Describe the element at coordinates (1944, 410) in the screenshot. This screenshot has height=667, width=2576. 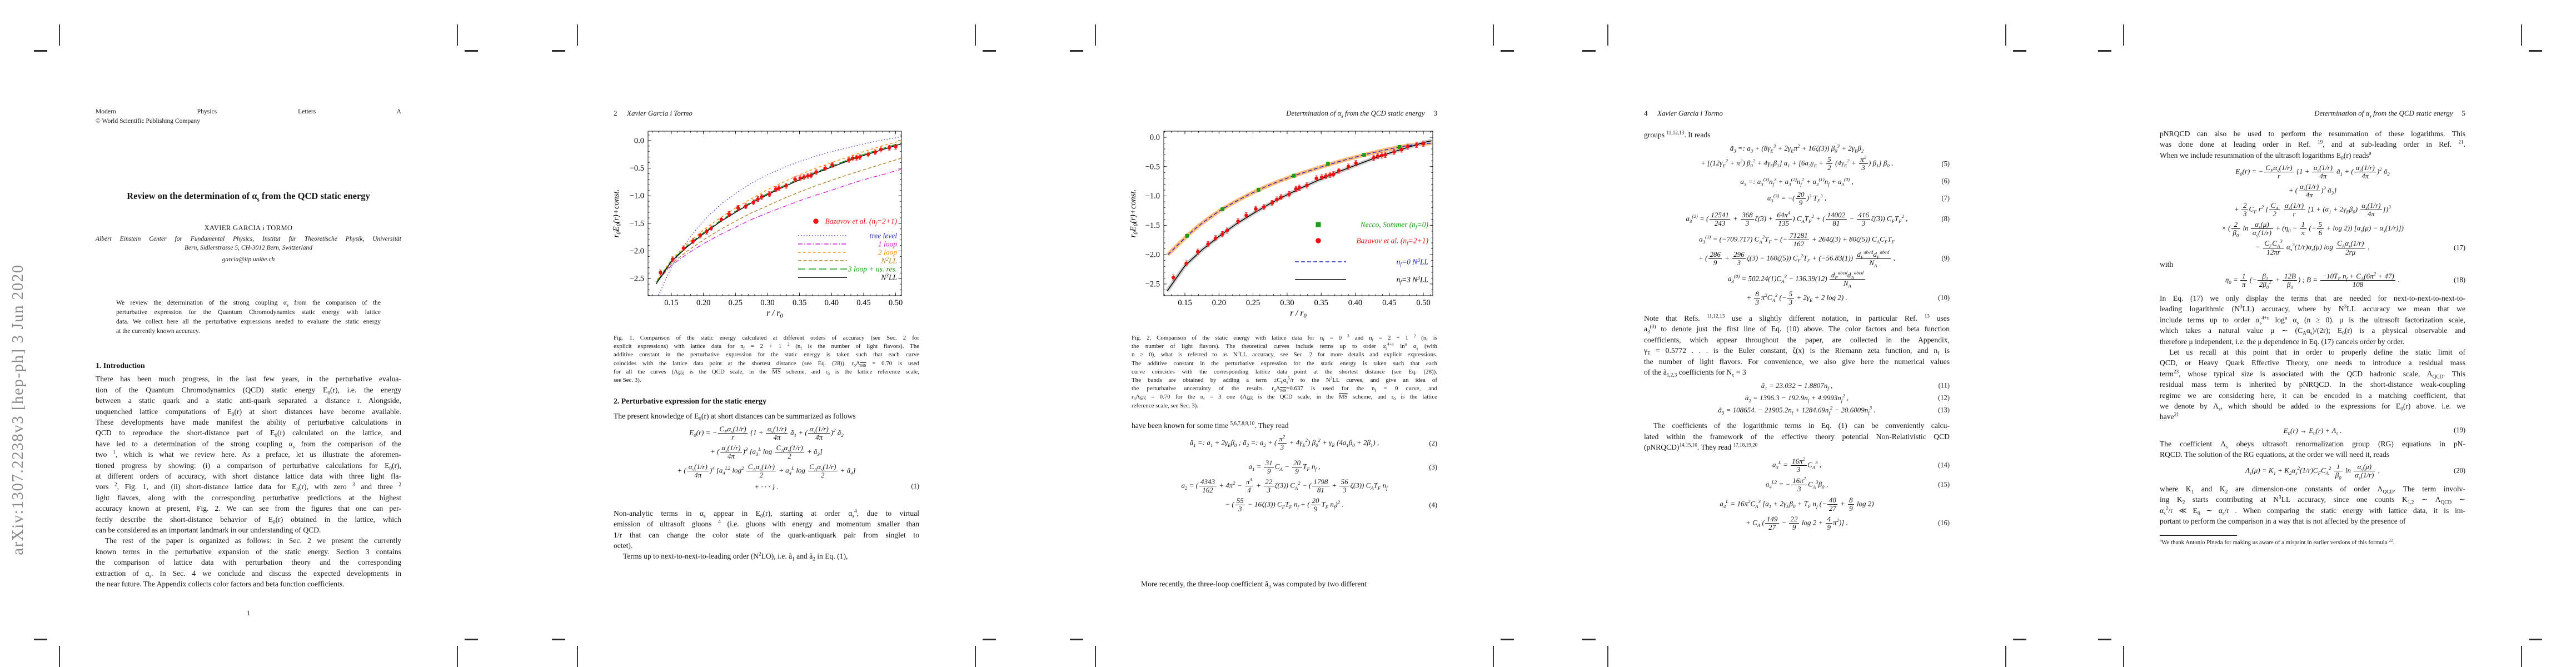
I see `equation-number: (13)` at that location.